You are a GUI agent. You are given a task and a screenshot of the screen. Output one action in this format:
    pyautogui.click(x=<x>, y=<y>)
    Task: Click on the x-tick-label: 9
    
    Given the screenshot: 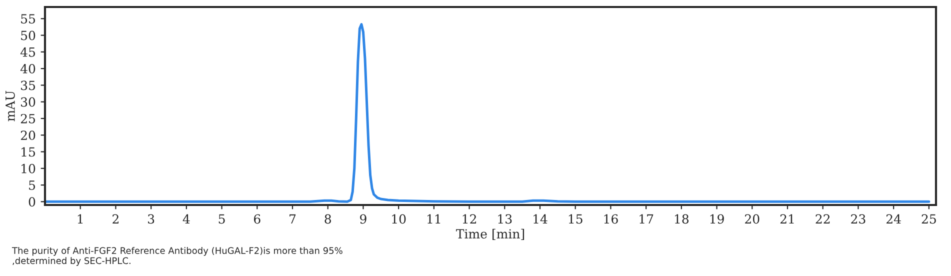 What is the action you would take?
    pyautogui.click(x=363, y=219)
    